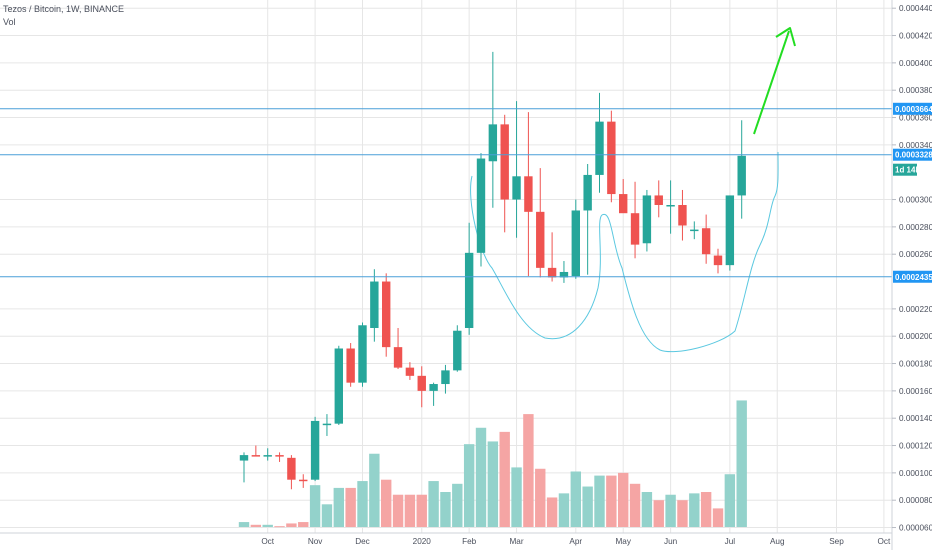  I want to click on breakout-arrow-drawing, so click(774, 81).